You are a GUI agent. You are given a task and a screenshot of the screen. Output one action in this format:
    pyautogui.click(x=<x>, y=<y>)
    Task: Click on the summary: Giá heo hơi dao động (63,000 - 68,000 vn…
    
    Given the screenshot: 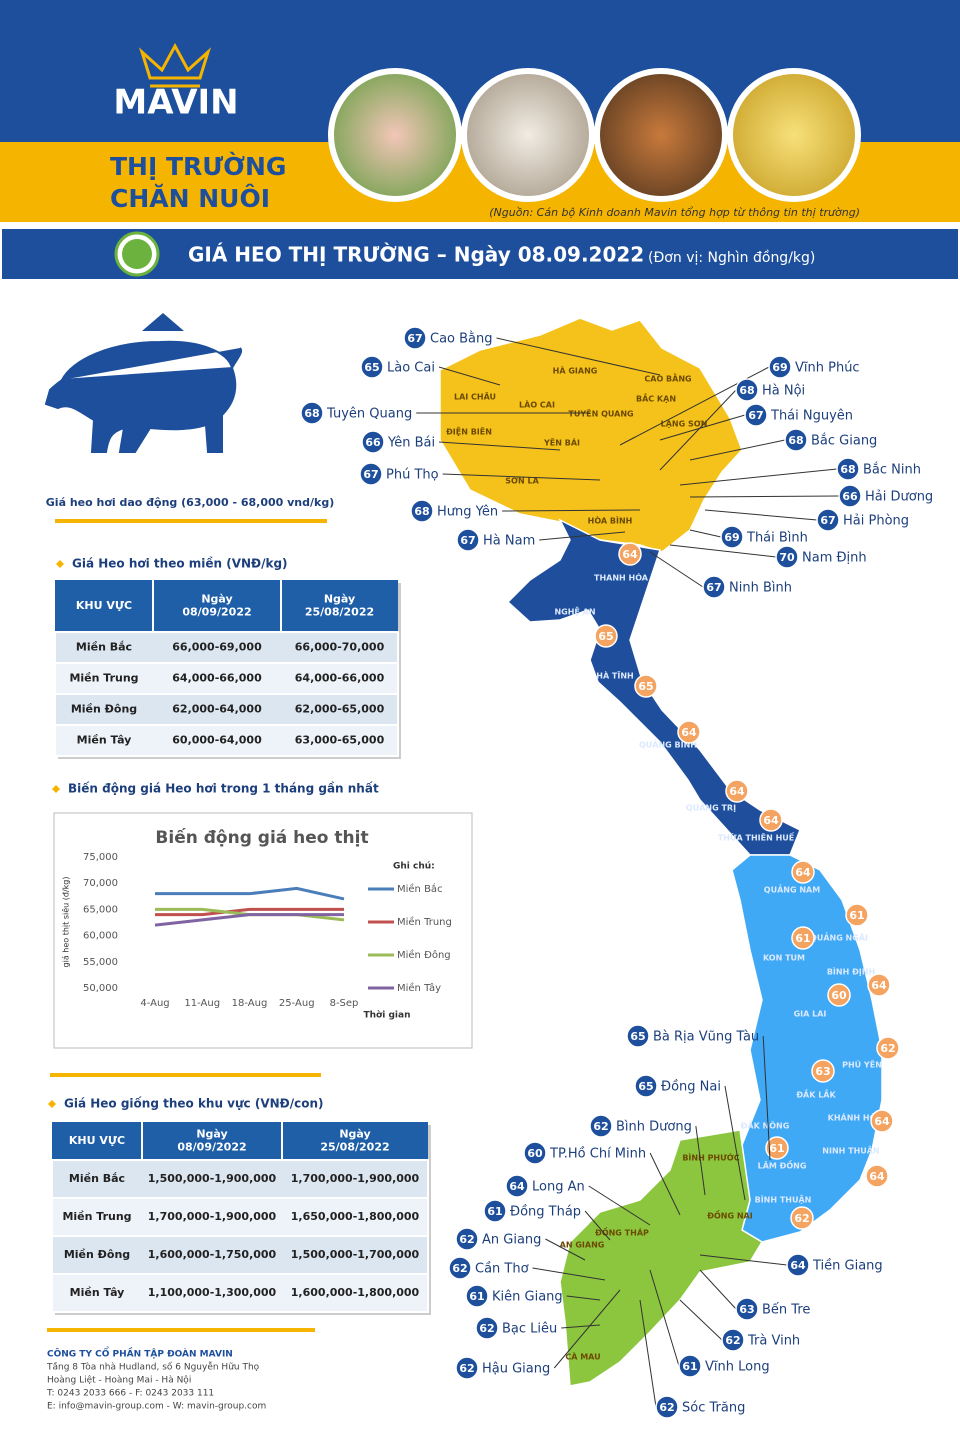 What is the action you would take?
    pyautogui.click(x=190, y=502)
    